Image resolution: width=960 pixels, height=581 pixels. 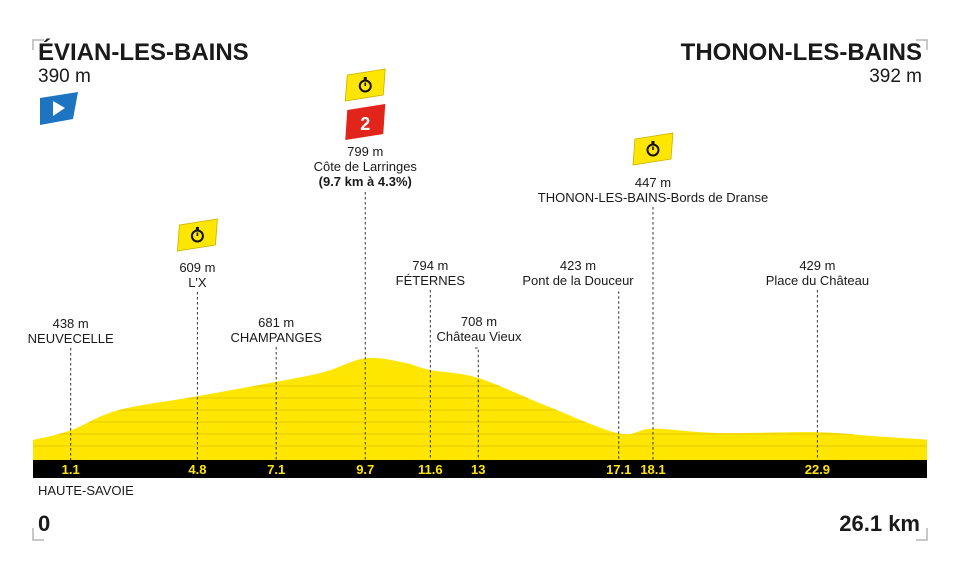 I want to click on marker-altitude: 609 m, so click(x=197, y=267).